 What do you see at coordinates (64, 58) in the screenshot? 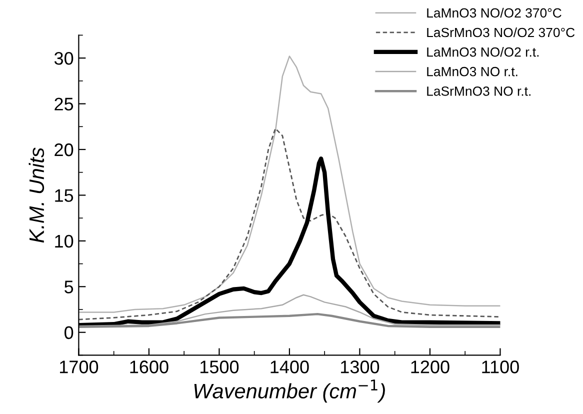
I see `y-tick-label: 30` at bounding box center [64, 58].